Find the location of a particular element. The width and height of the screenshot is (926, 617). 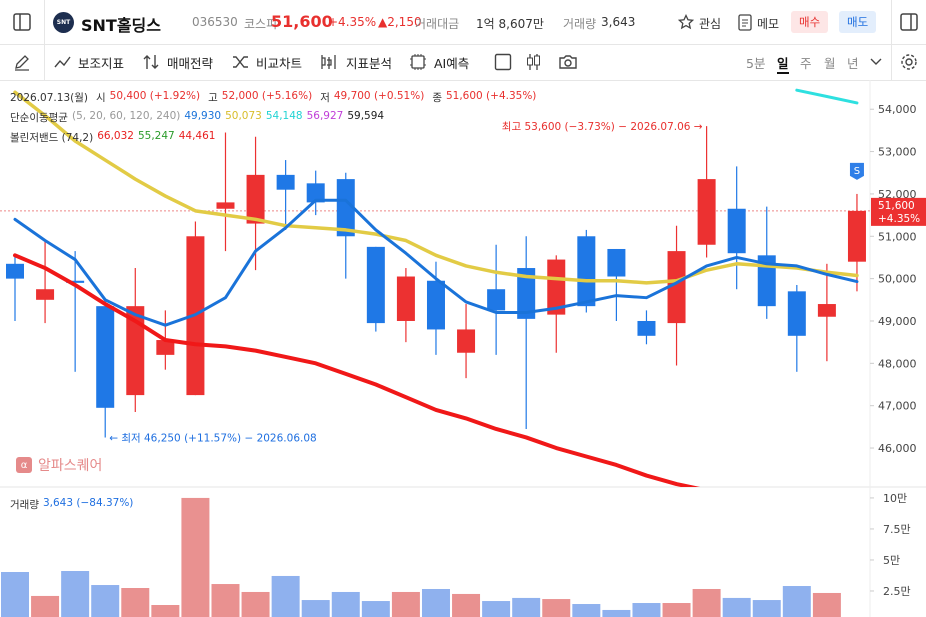

low-value: 49,700 (+0.51%) is located at coordinates (379, 96).